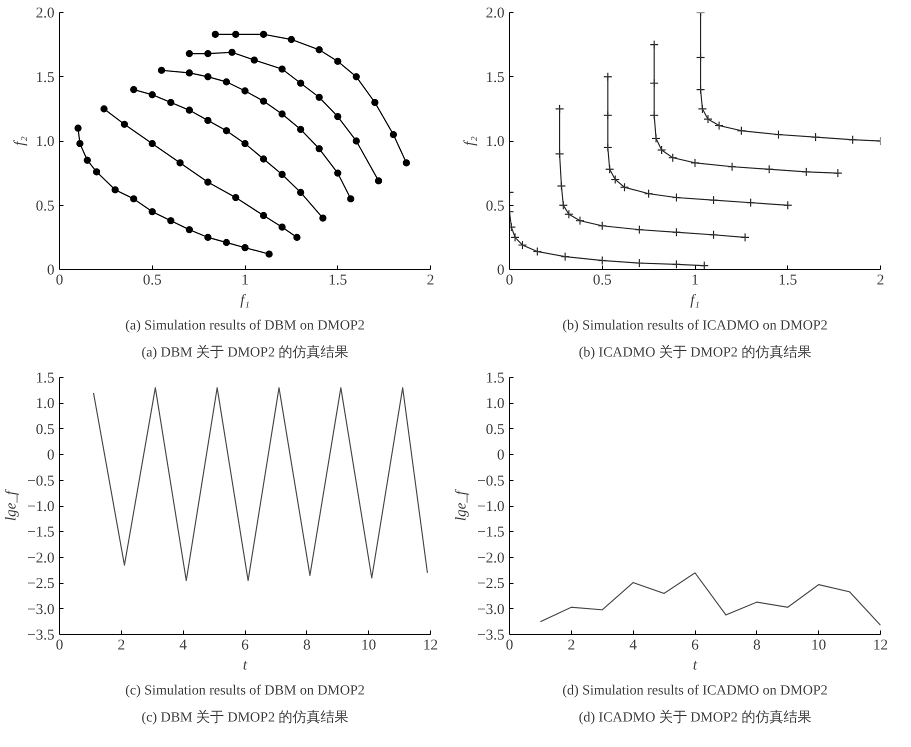  Describe the element at coordinates (695, 718) in the screenshot. I see `text: (d) ICADMO 关于 DMOP2 的仿真结果` at that location.